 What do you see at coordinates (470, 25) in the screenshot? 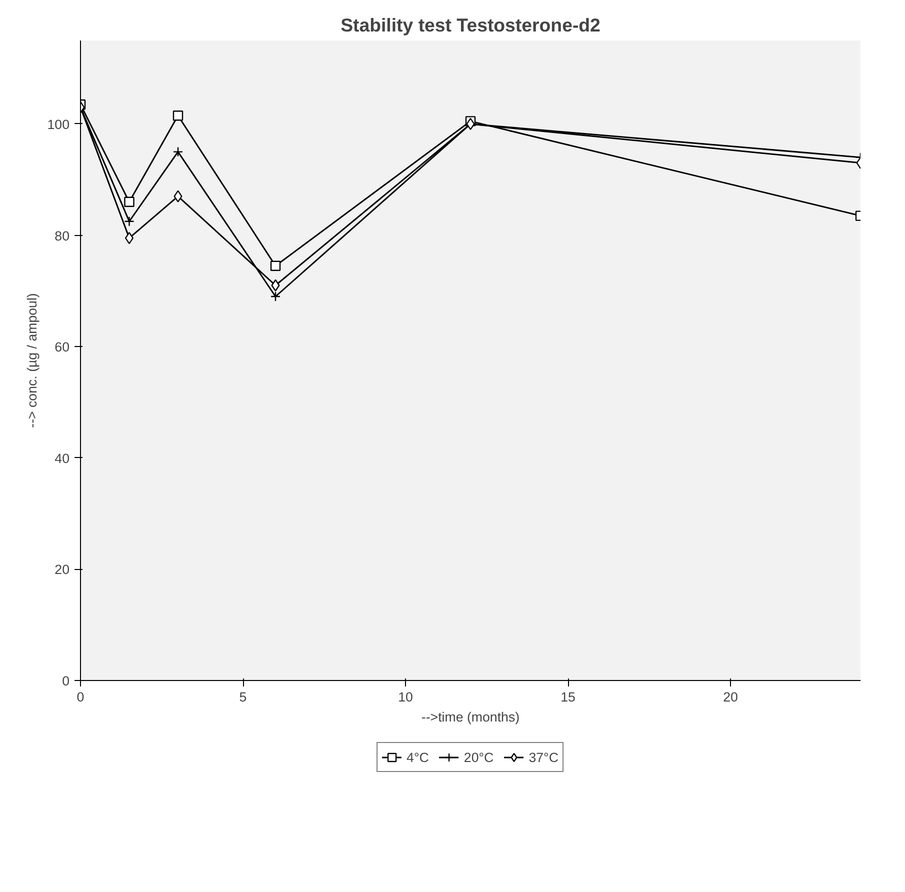
I see `chart-title: Stability test Testosterone-d2` at bounding box center [470, 25].